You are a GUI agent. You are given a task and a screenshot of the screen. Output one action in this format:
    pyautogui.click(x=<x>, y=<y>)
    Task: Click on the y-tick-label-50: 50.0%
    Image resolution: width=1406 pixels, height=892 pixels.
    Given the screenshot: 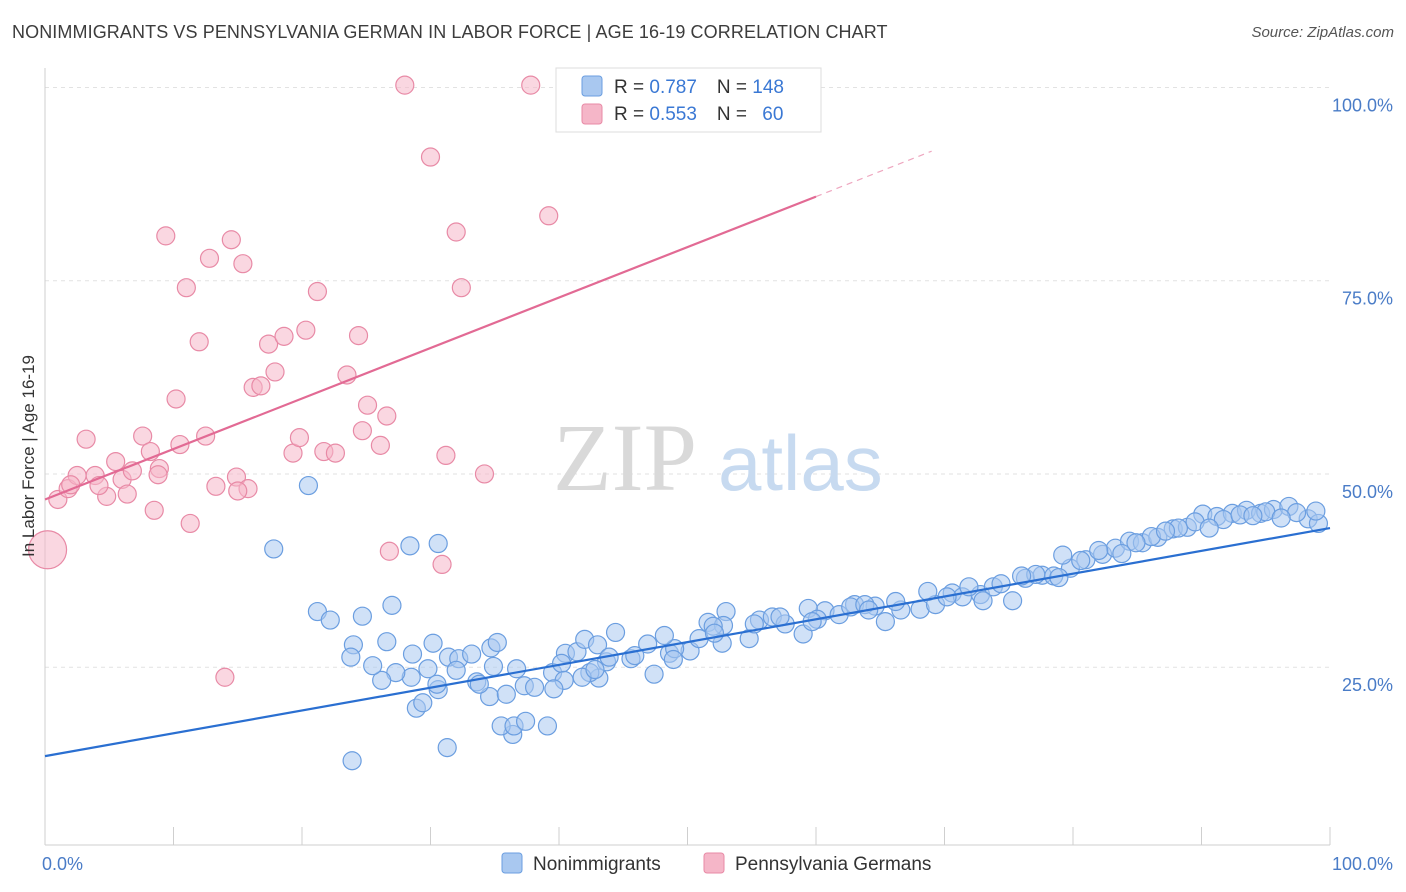 What is the action you would take?
    pyautogui.click(x=1367, y=492)
    